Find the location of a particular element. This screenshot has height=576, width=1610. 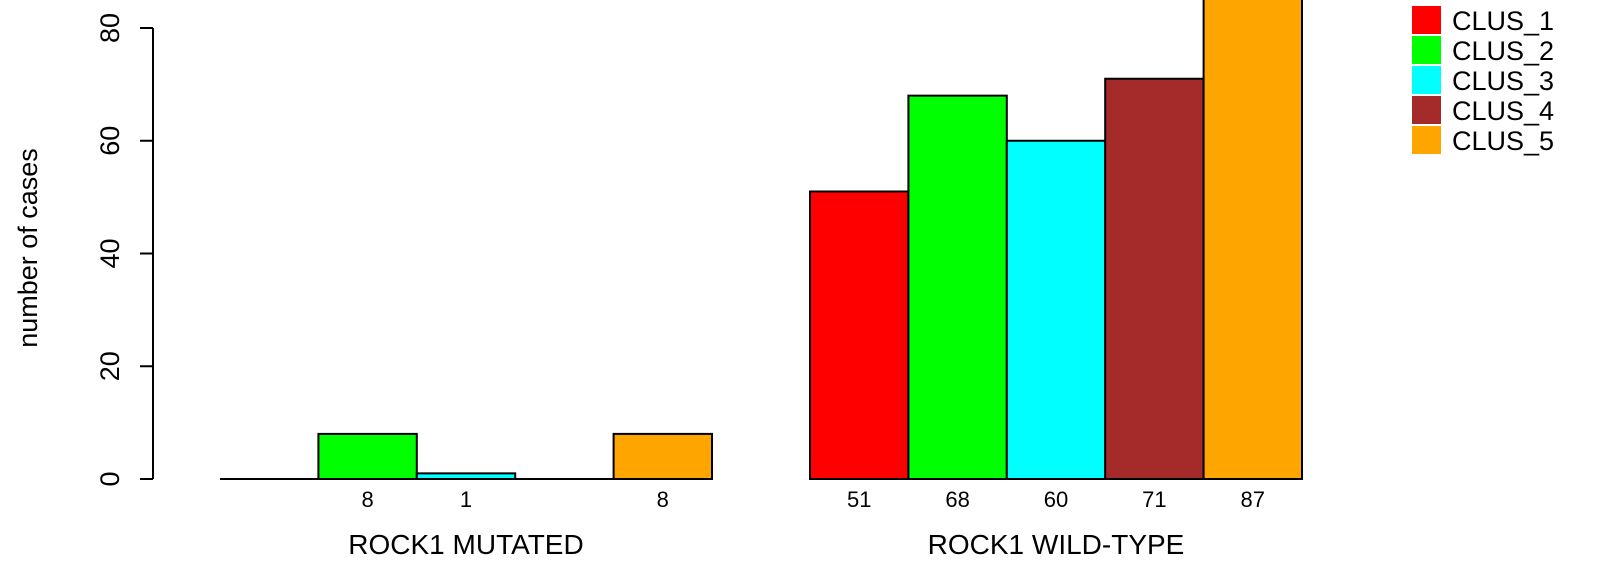

value-labels: 8 1 8 51 68 60 71 87 is located at coordinates (813, 499).